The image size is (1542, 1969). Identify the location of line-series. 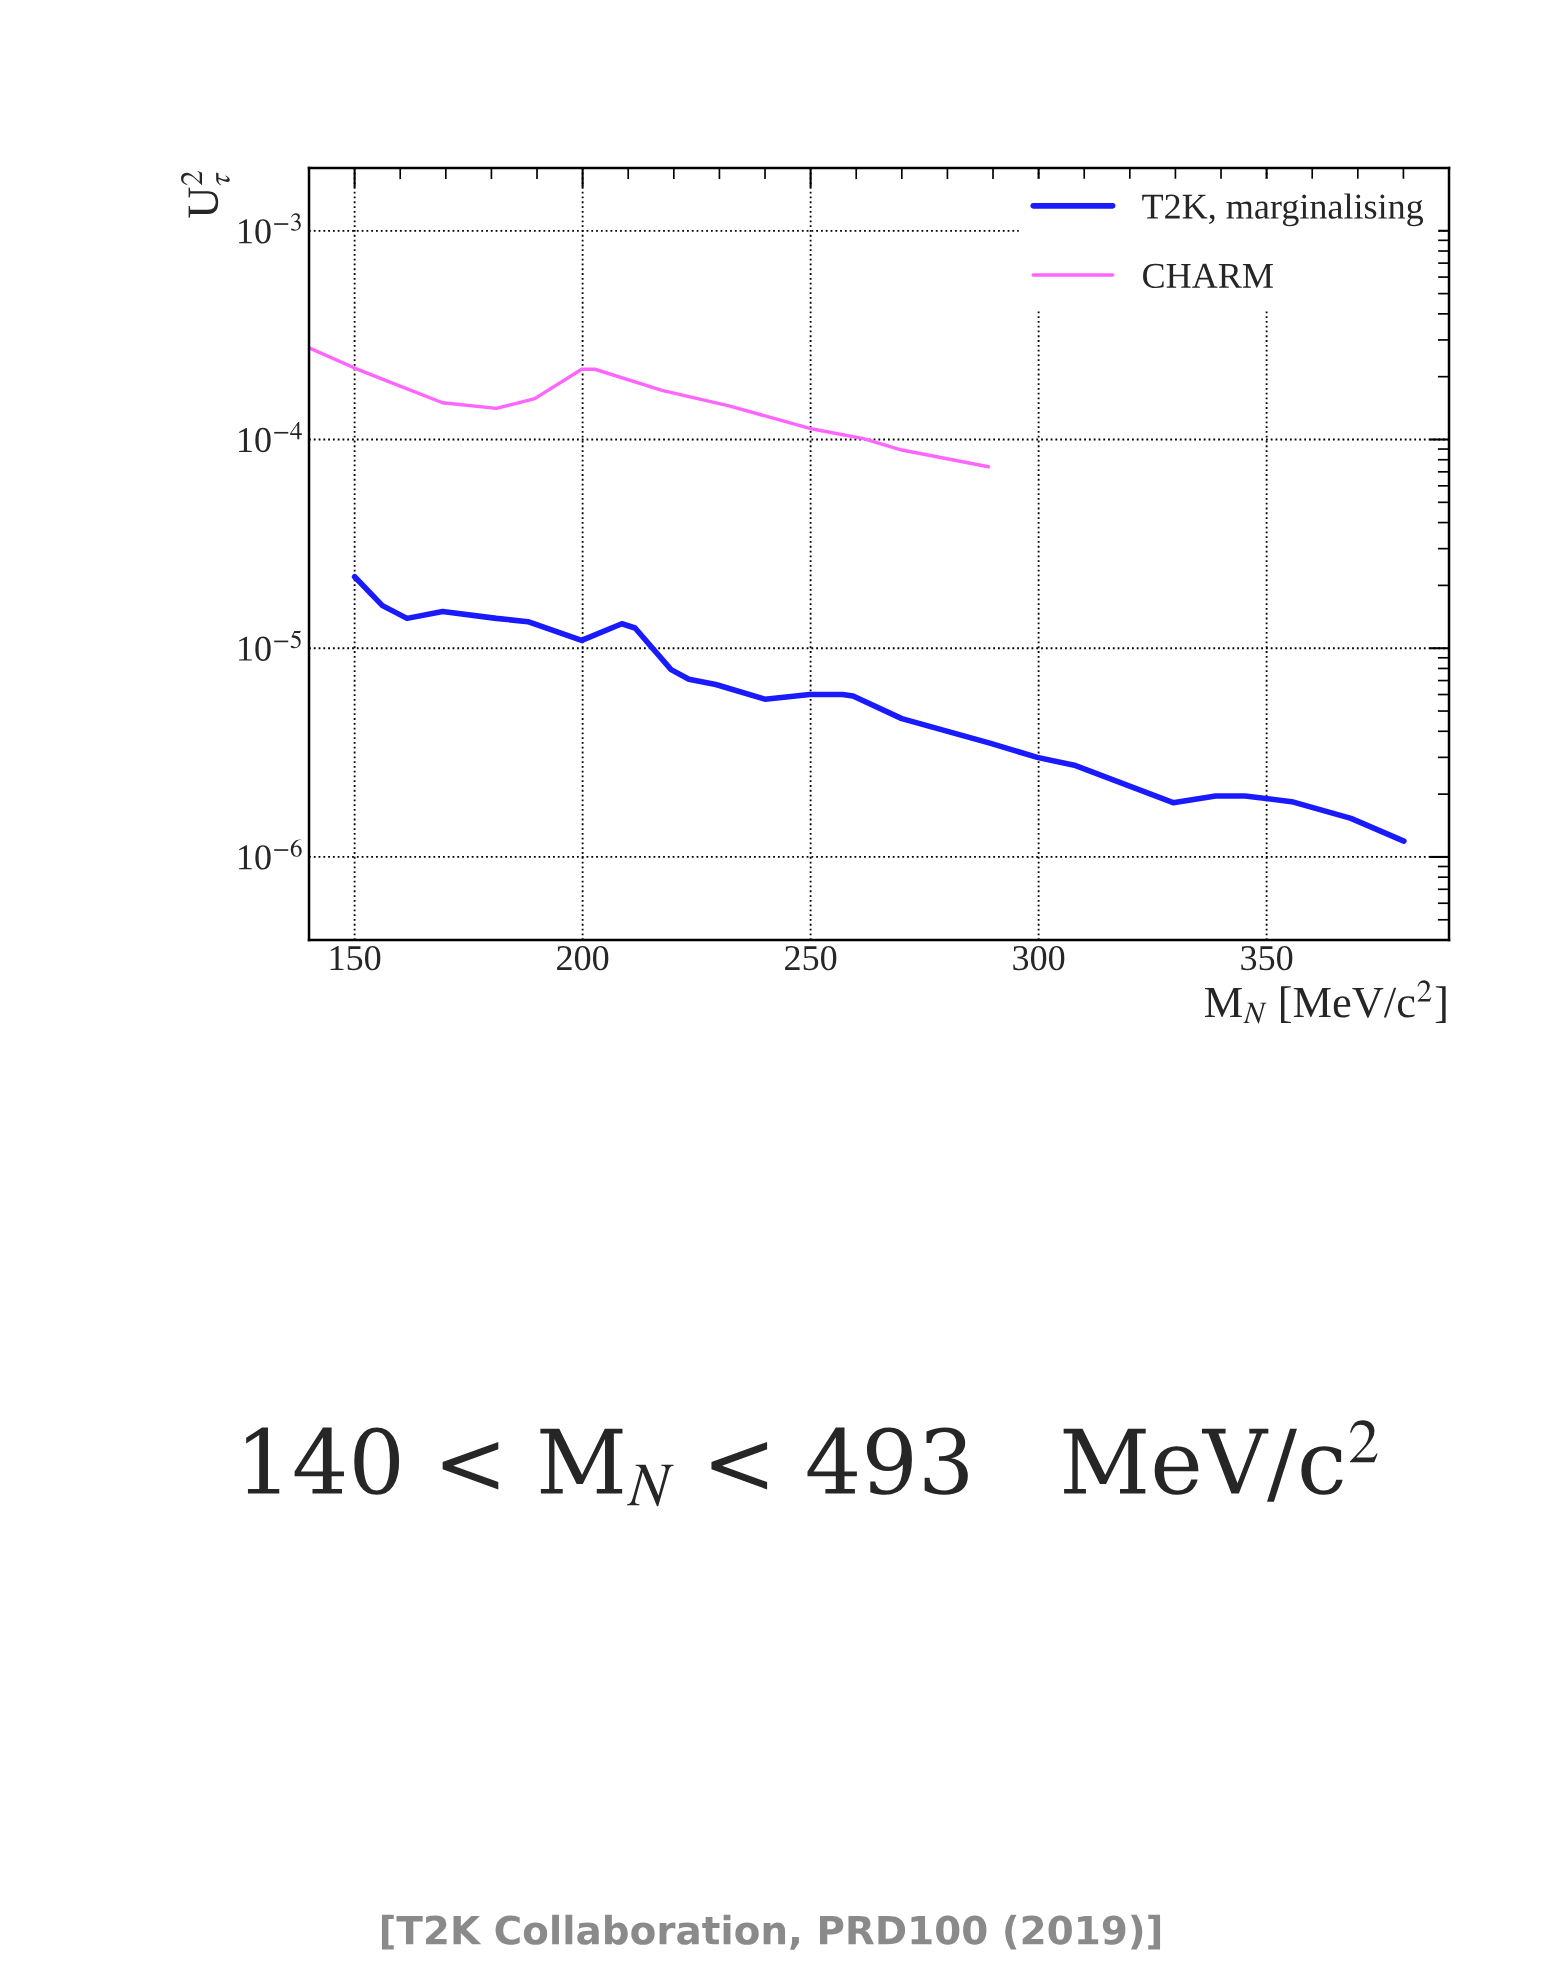
(650, 407).